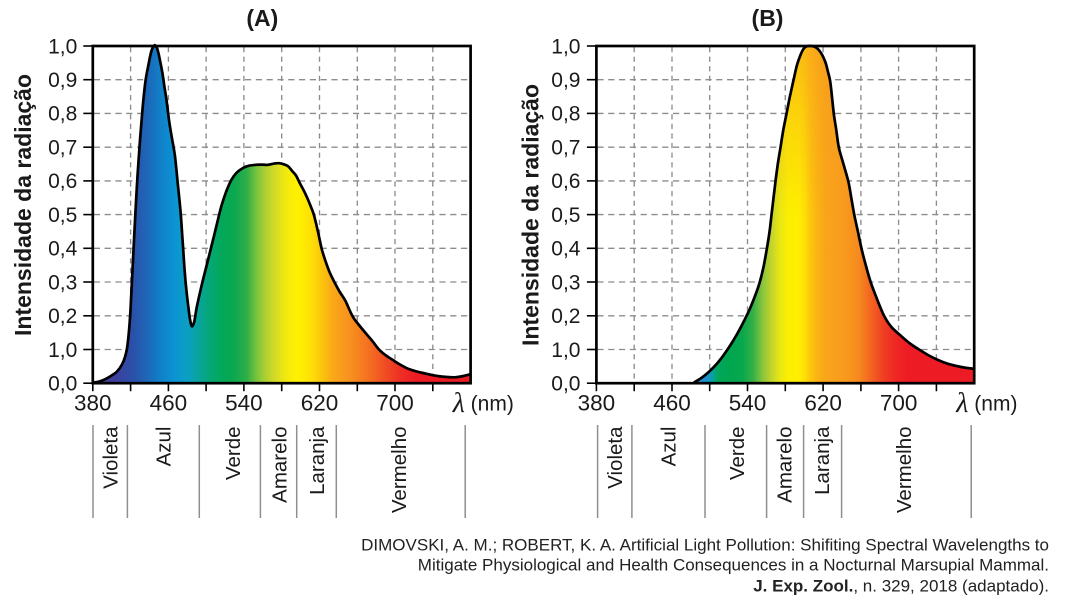  What do you see at coordinates (901, 585) in the screenshot?
I see `svg-text:J. Exp. Zool., n. 329, 2018 (a: J. Exp. Zool., n. 329, 2018 (adaptado).` at bounding box center [901, 585].